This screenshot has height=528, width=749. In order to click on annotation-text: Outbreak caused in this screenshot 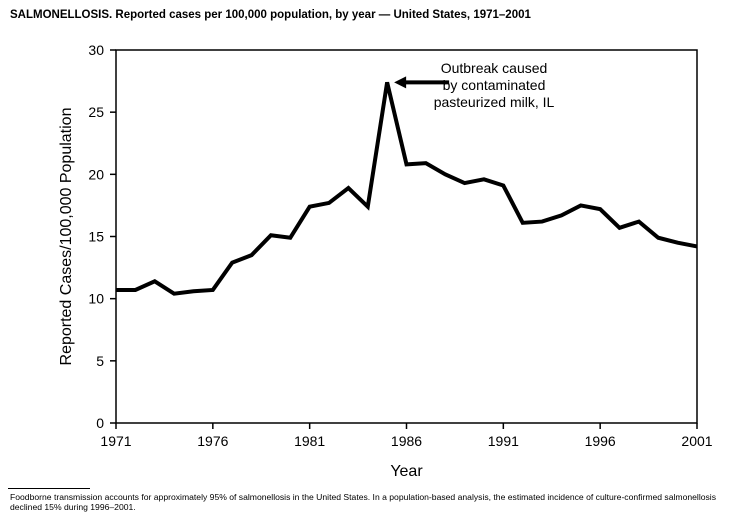, I will do `click(494, 68)`.